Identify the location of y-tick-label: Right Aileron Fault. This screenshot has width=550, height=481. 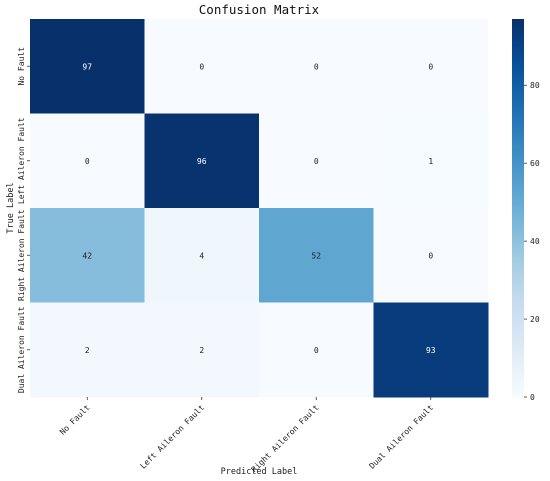
(21, 255).